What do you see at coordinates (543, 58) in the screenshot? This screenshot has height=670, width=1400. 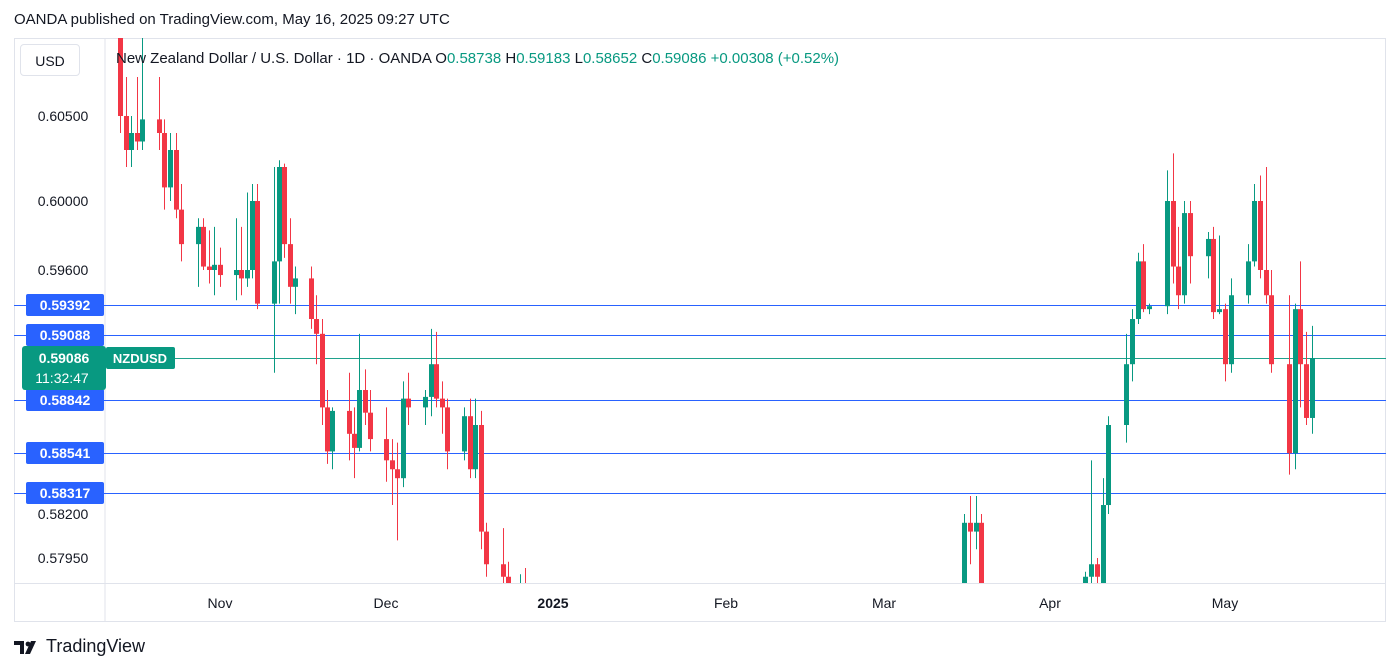 I see `legend-high: 0.59183` at bounding box center [543, 58].